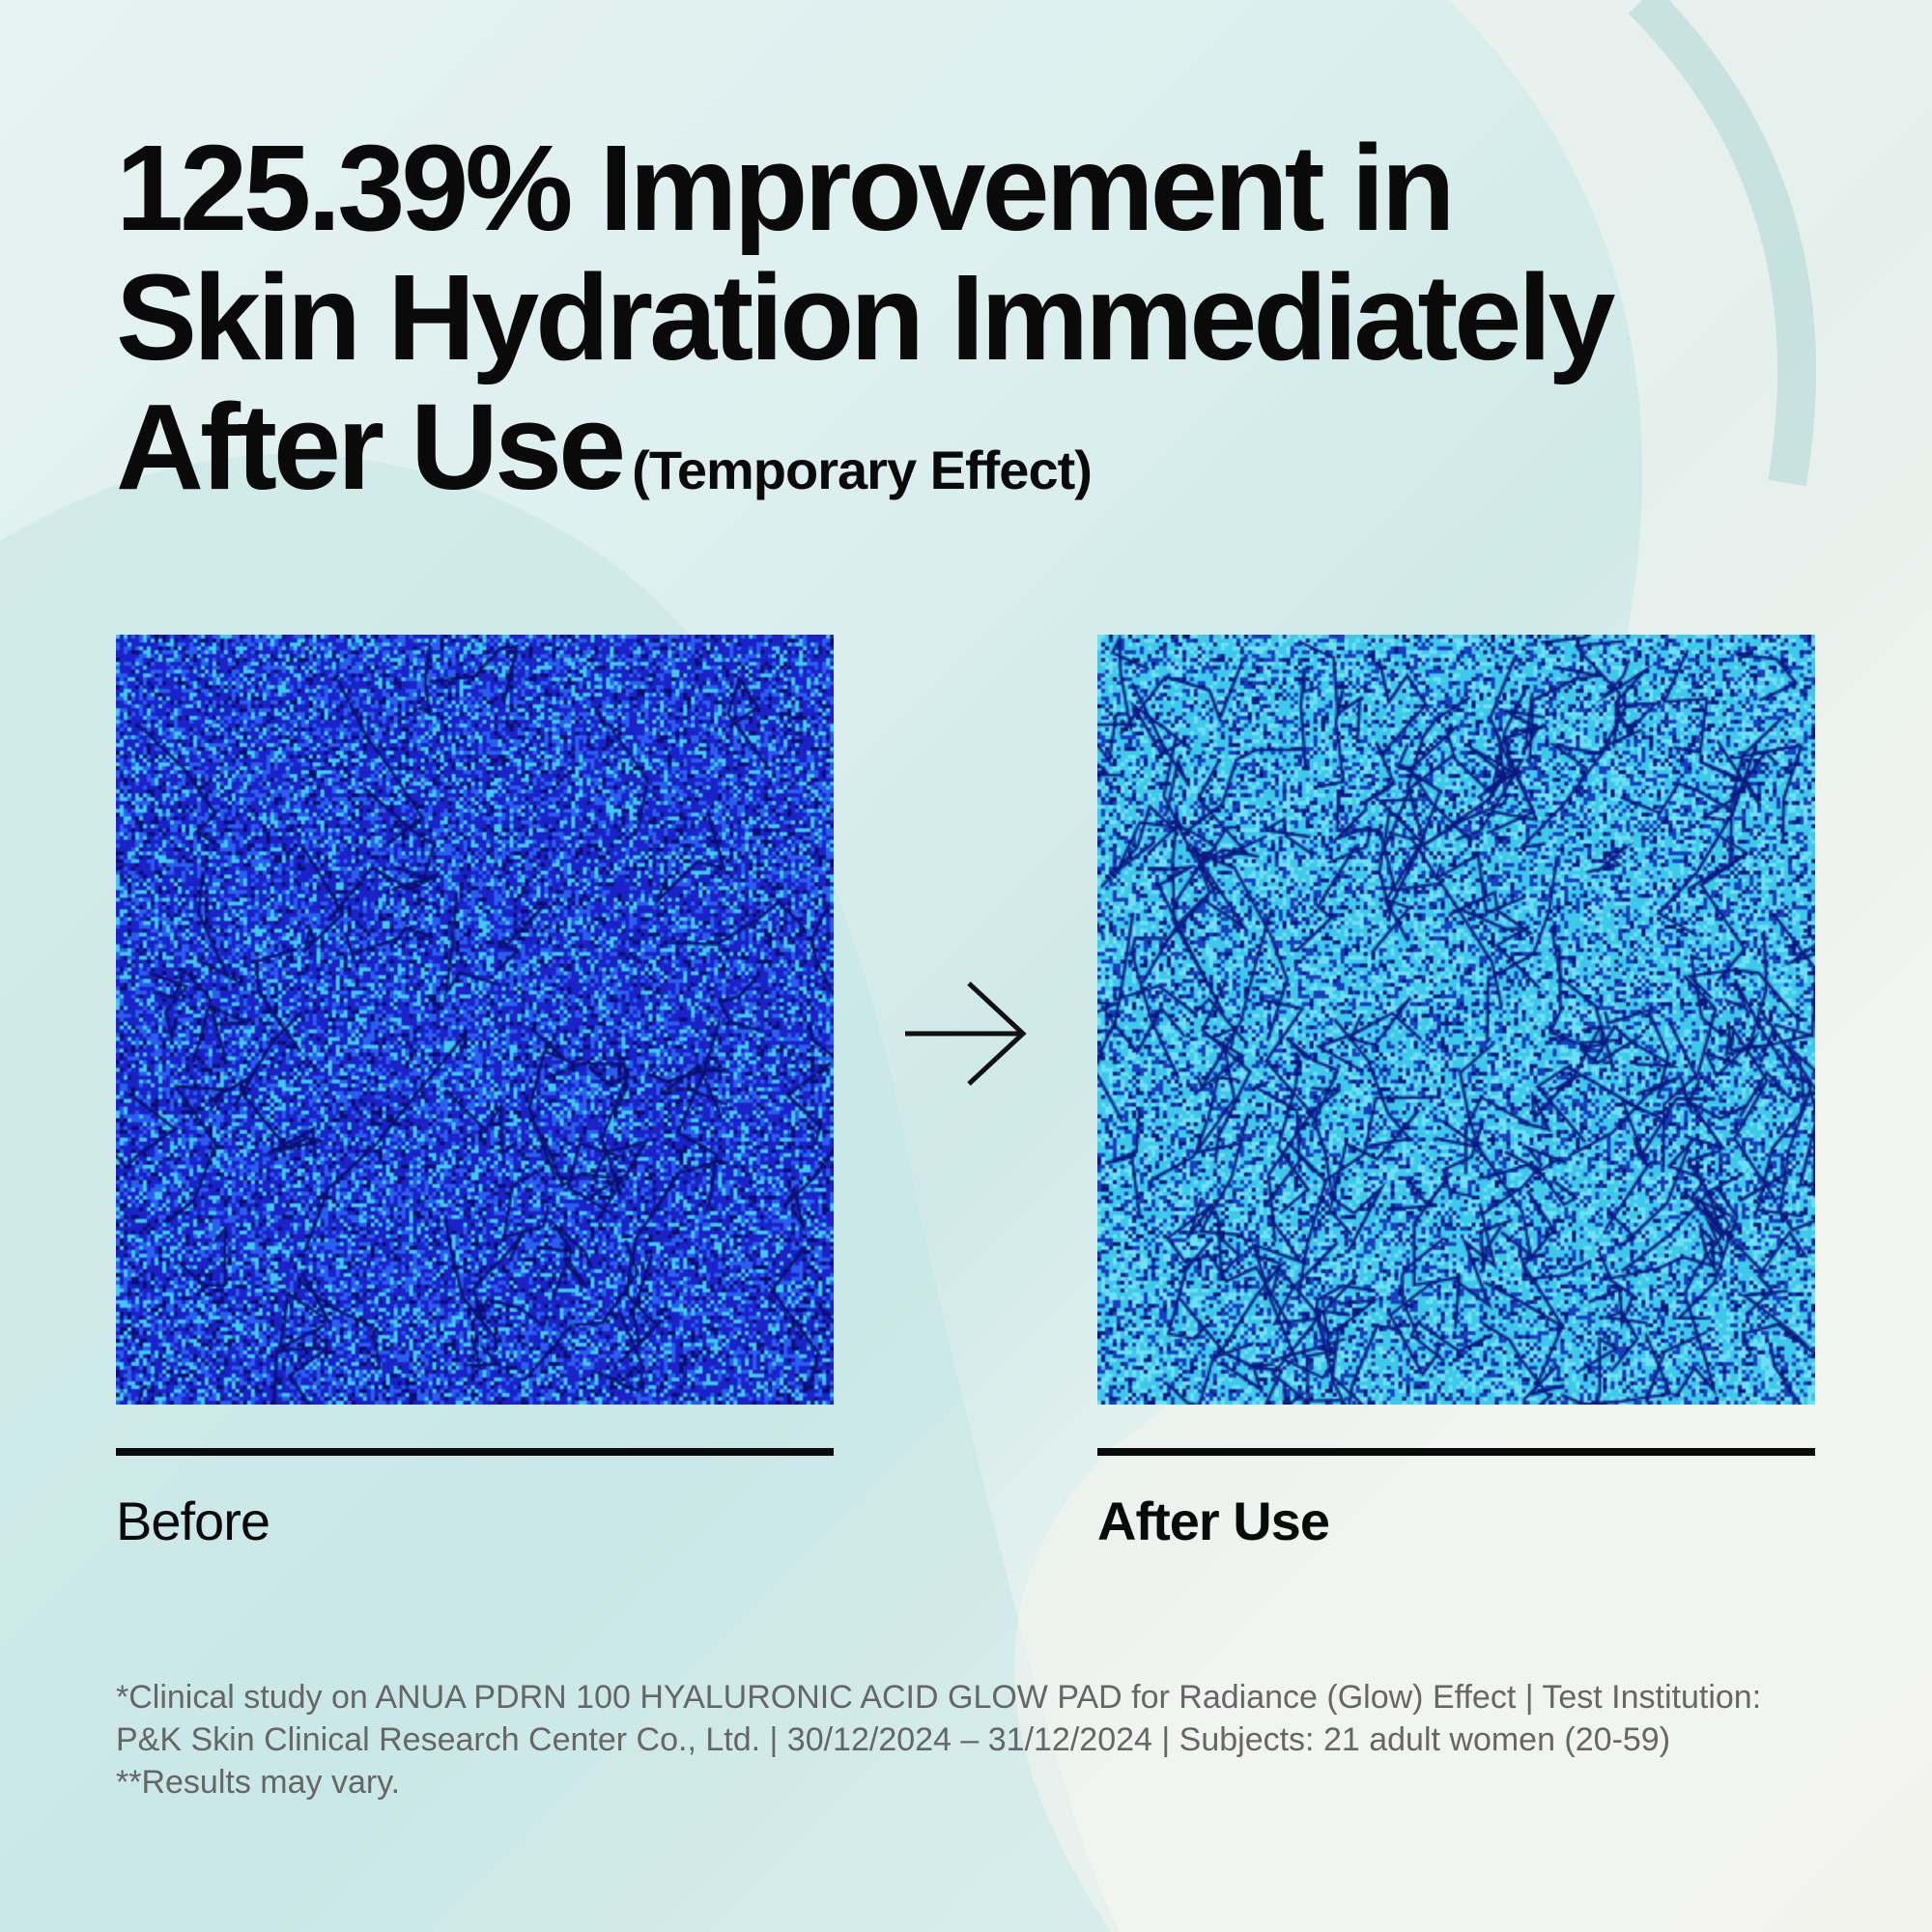 This screenshot has width=1932, height=1932. Describe the element at coordinates (475, 1020) in the screenshot. I see `before-image` at that location.